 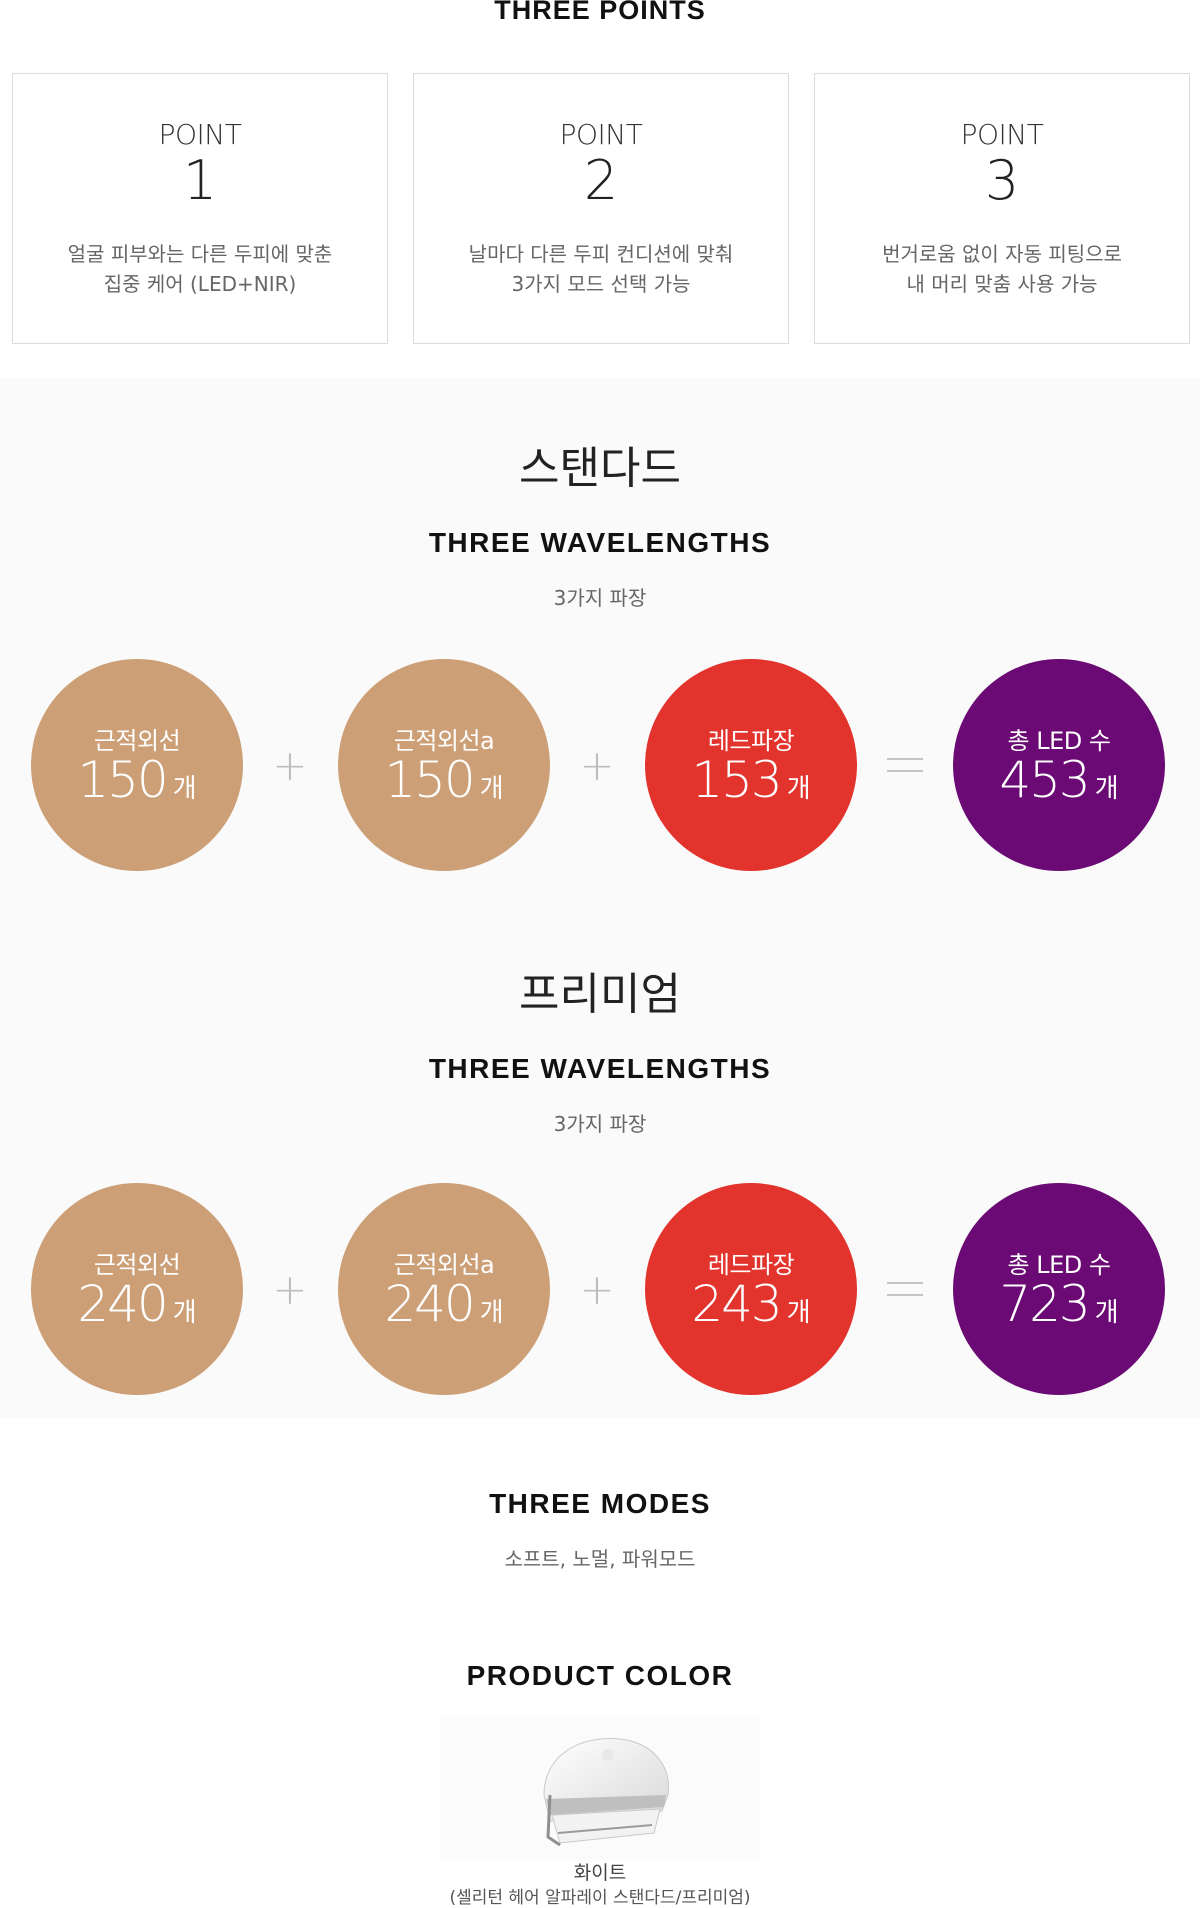 What do you see at coordinates (200, 284) in the screenshot?
I see `point-description-line: 집중 케어 (LED+NIR)` at bounding box center [200, 284].